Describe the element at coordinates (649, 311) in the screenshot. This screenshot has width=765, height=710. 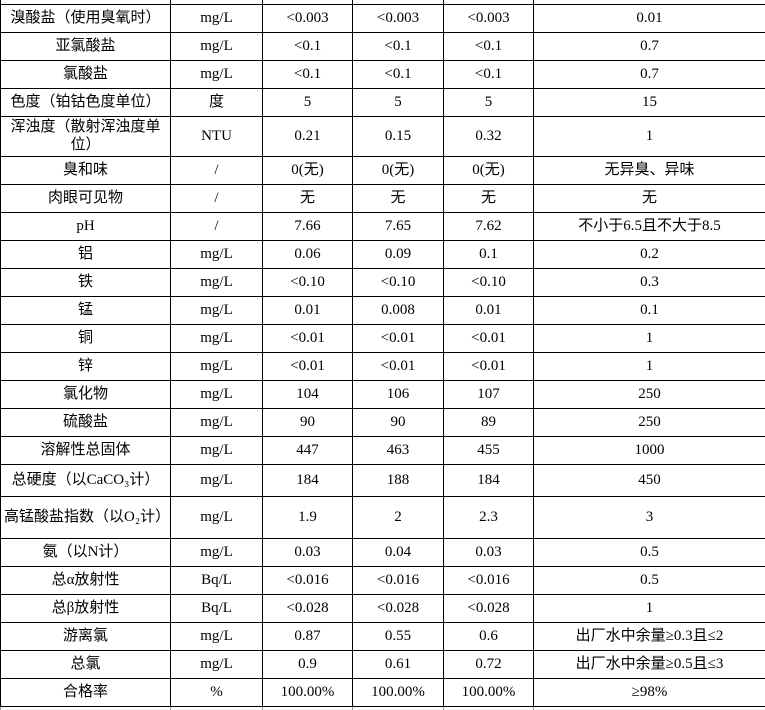
I see `limit-cell: 0.1` at that location.